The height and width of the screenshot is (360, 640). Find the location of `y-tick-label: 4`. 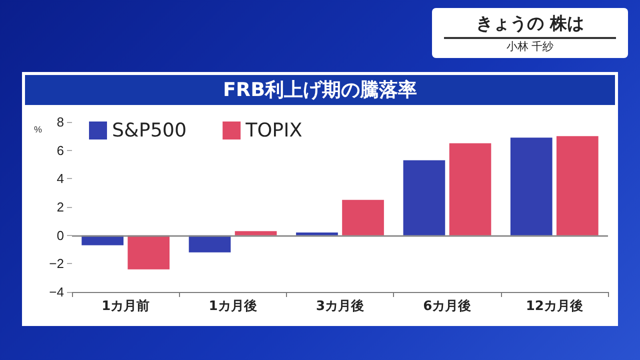

y-tick-label: 4 is located at coordinates (60, 178).